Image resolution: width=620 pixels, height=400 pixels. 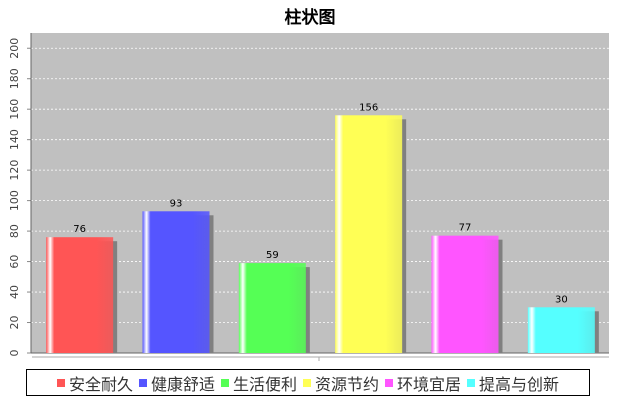 I want to click on legend-item: 生活便利, so click(x=258, y=383).